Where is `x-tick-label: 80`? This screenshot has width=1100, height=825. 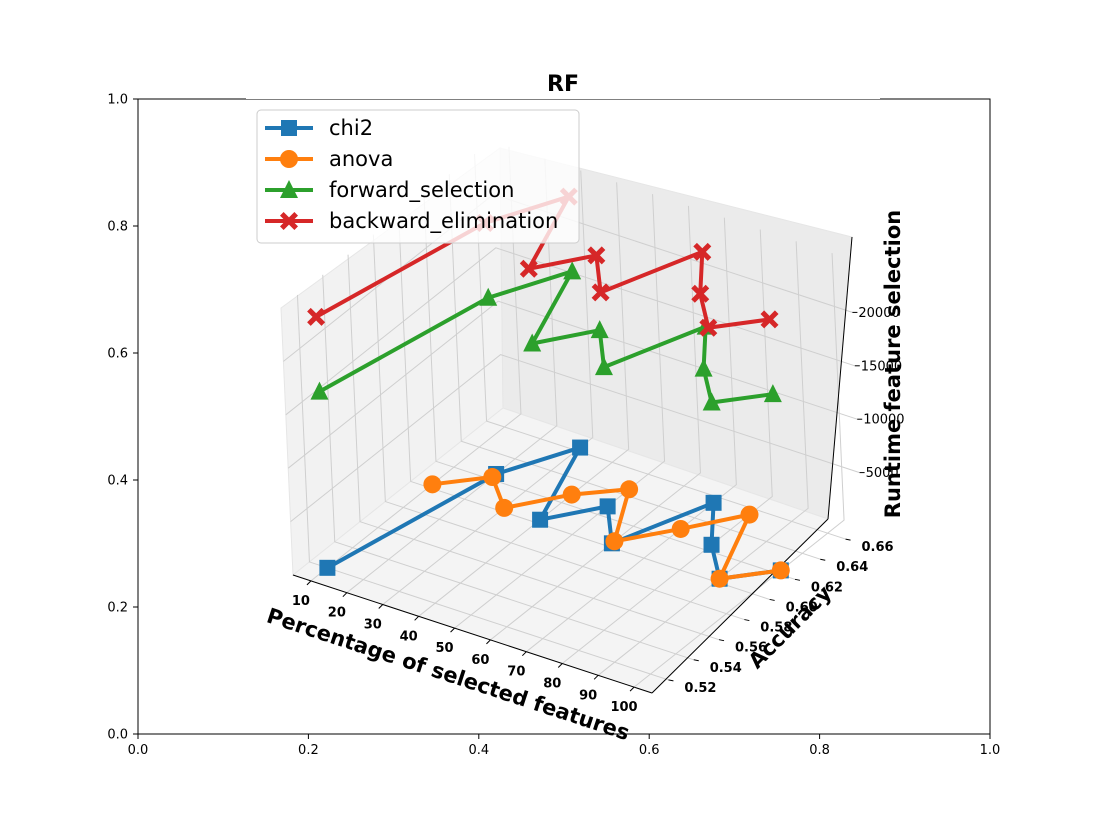
x-tick-label: 80 is located at coordinates (552, 684).